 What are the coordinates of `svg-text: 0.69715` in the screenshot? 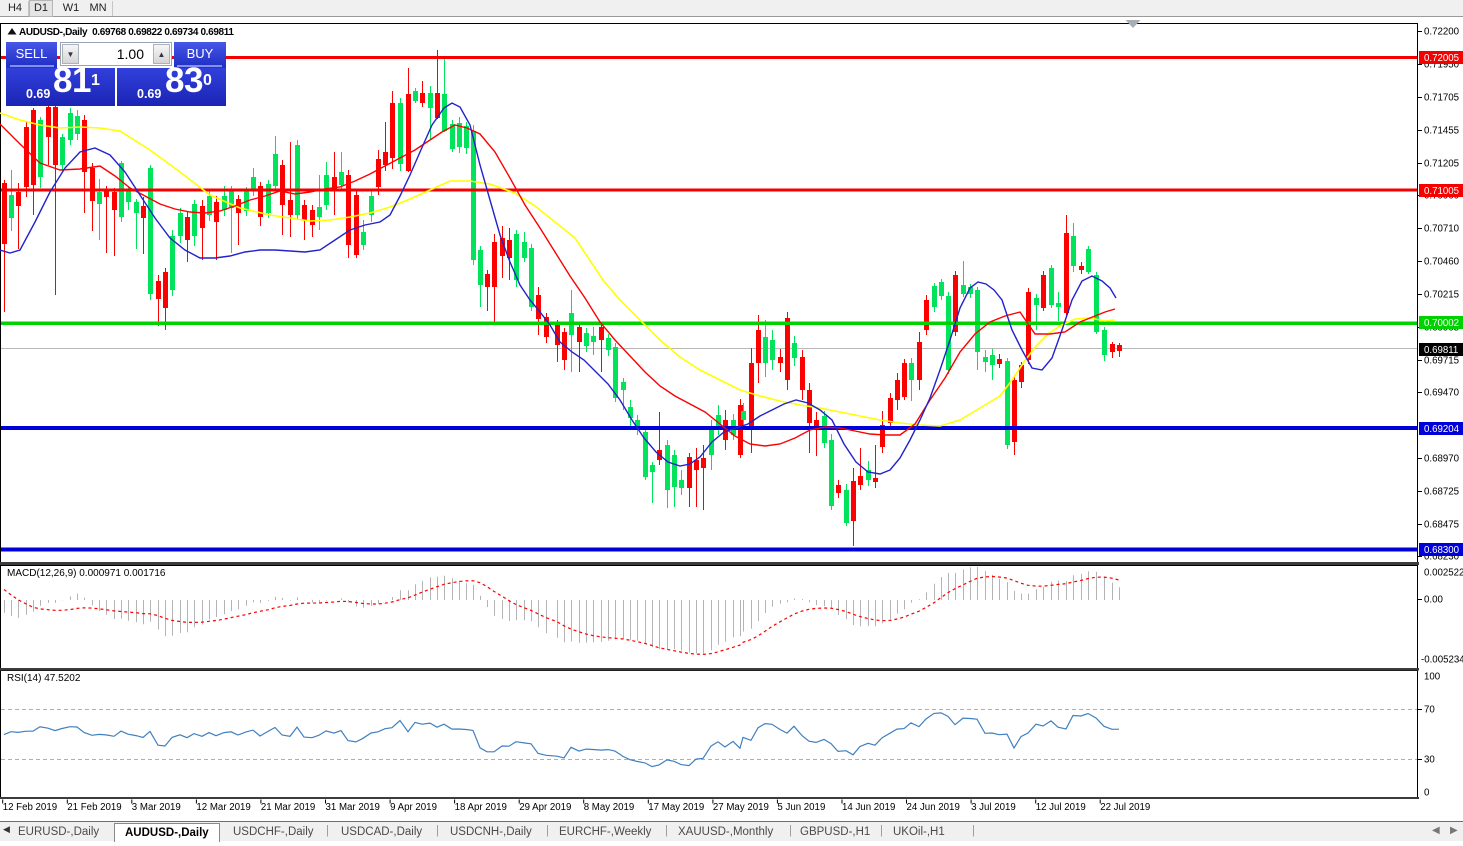 It's located at (1441, 361).